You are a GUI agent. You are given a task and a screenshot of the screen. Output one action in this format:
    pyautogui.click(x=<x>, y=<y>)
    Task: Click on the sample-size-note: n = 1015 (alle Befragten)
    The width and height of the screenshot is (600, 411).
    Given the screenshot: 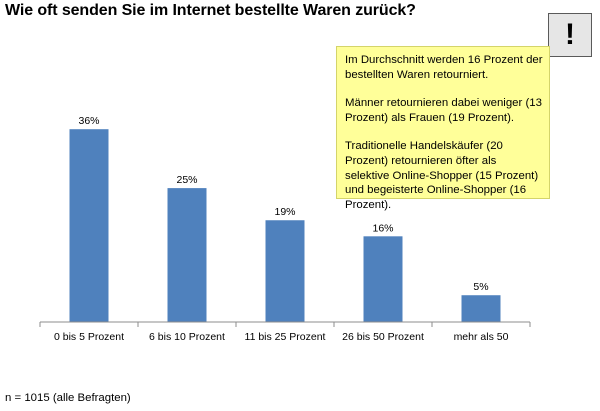 What is the action you would take?
    pyautogui.click(x=68, y=398)
    